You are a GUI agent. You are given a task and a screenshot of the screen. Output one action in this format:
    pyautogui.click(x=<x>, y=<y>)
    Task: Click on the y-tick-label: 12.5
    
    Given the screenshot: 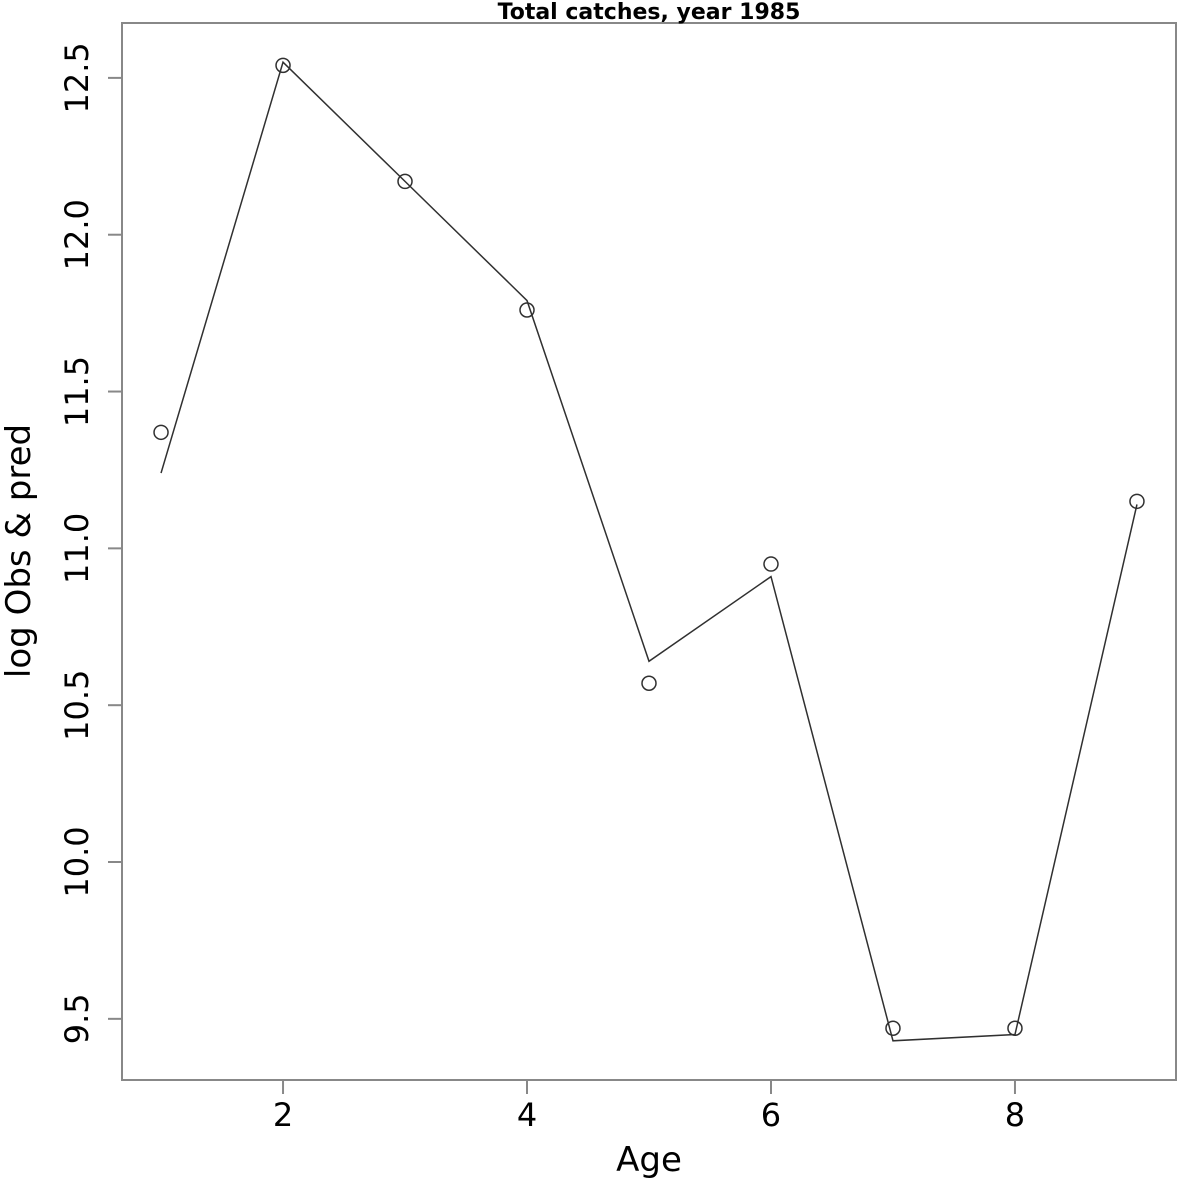 What is the action you would take?
    pyautogui.click(x=77, y=77)
    